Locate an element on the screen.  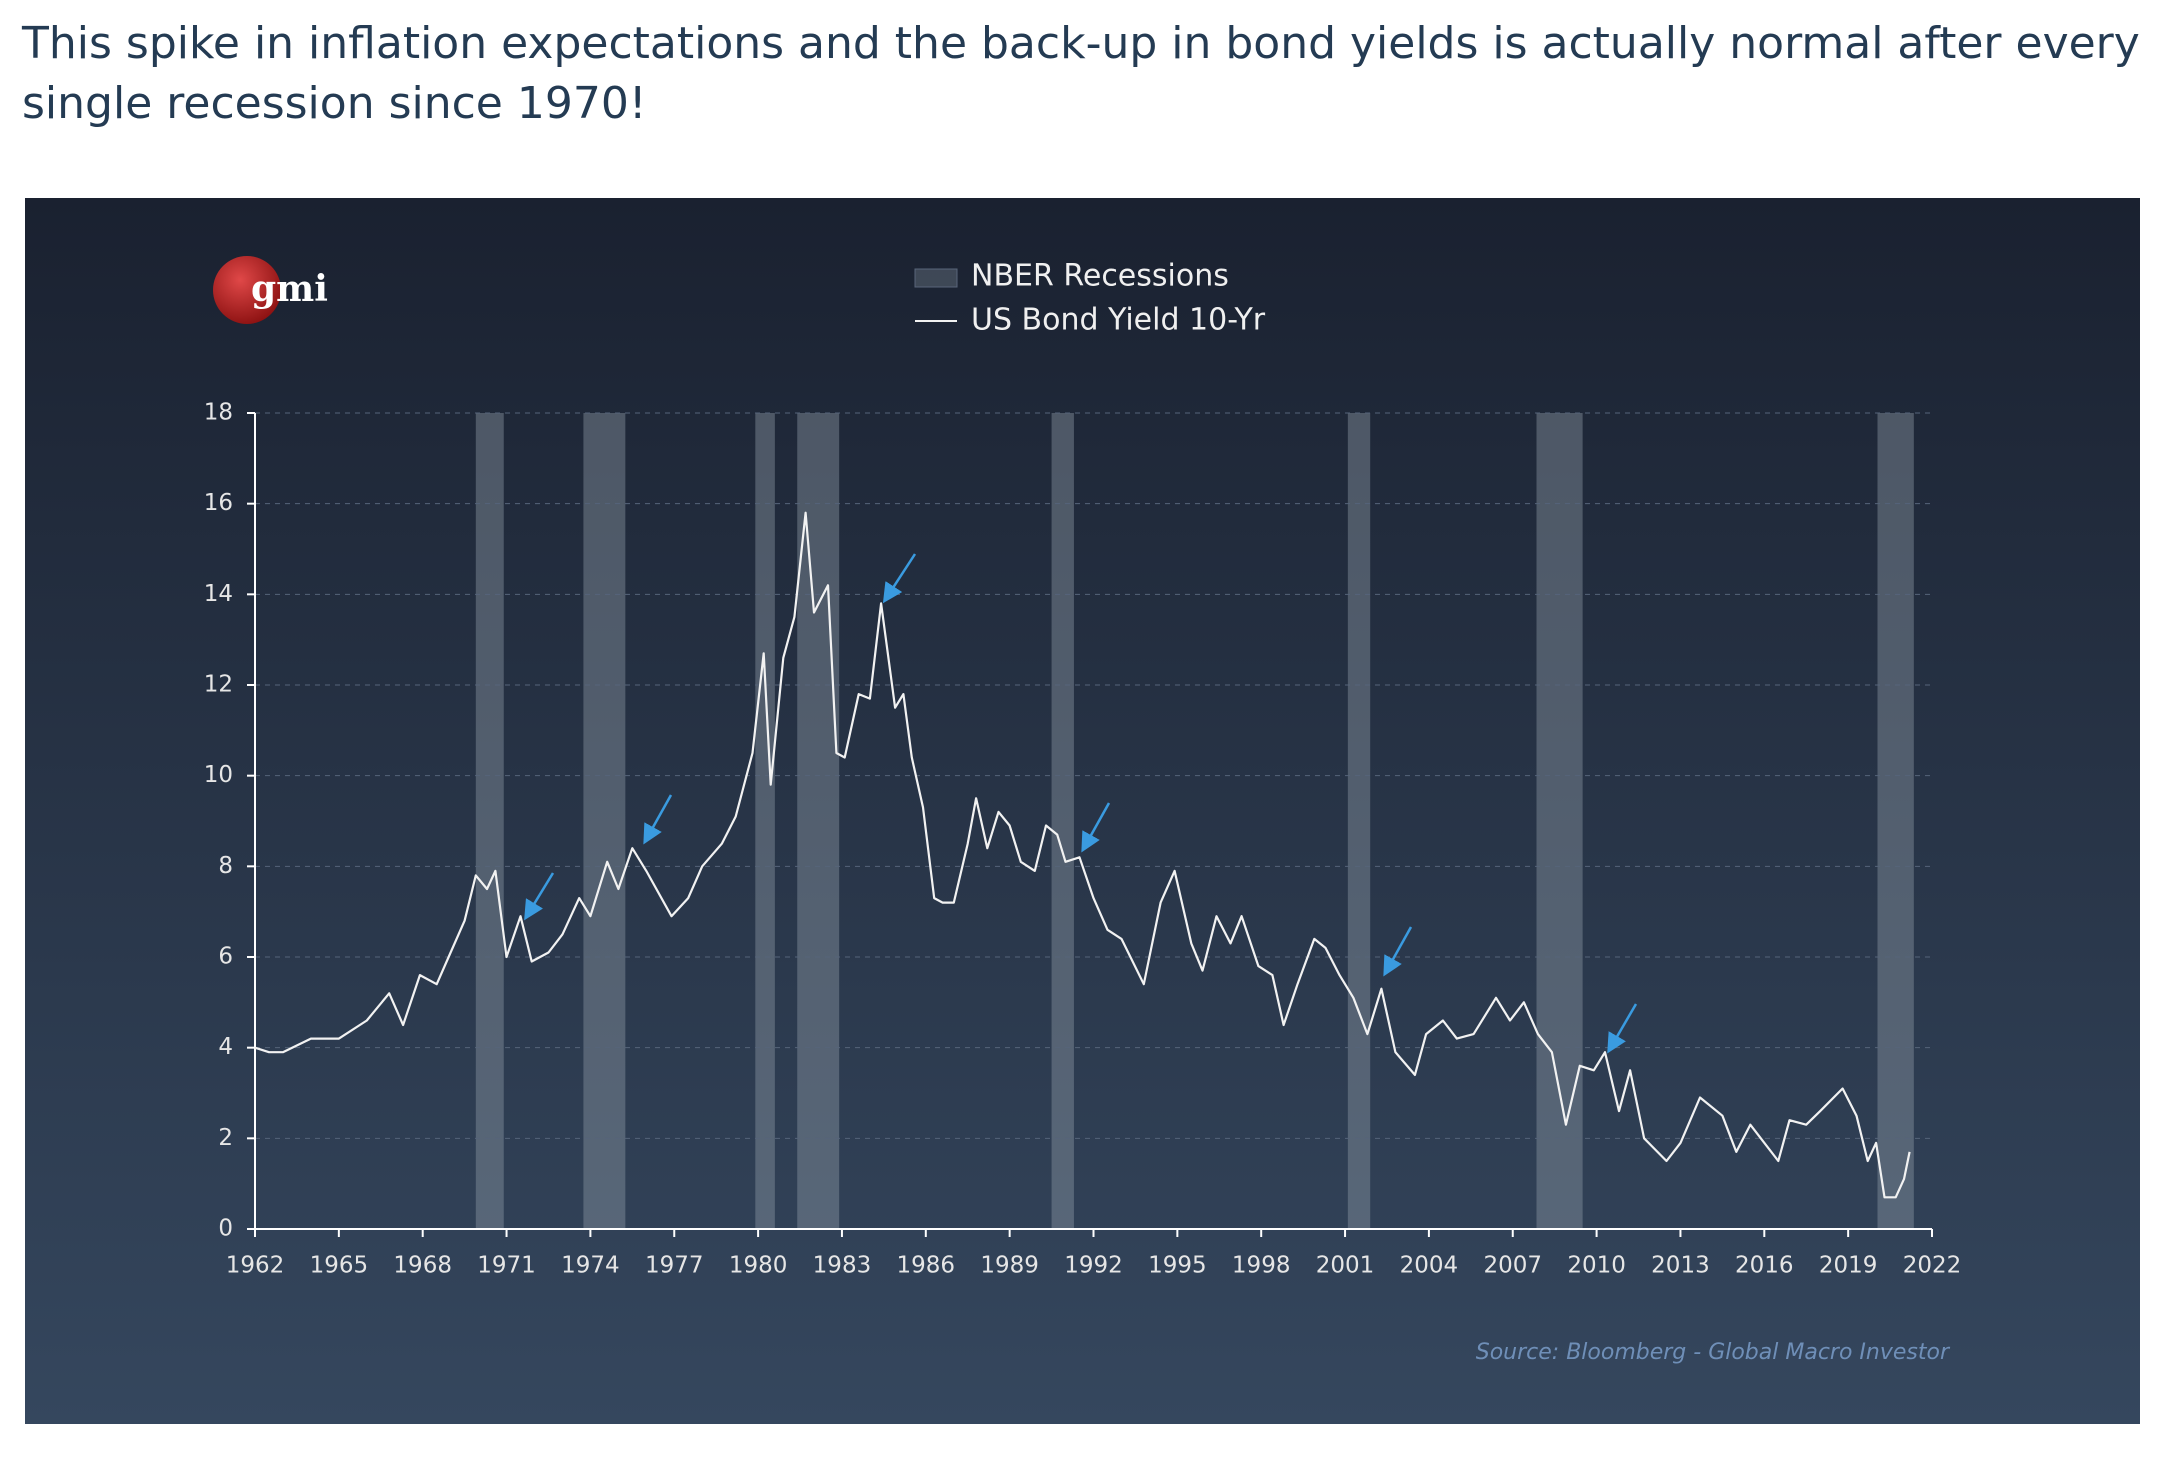
y-tick-label: 8 is located at coordinates (225, 866).